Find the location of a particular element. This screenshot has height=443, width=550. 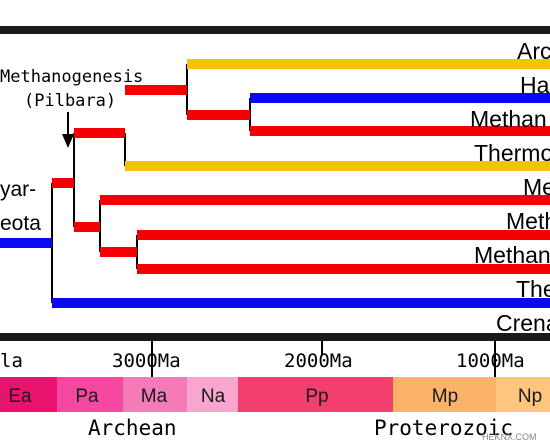

era-label: Pp is located at coordinates (316, 396).